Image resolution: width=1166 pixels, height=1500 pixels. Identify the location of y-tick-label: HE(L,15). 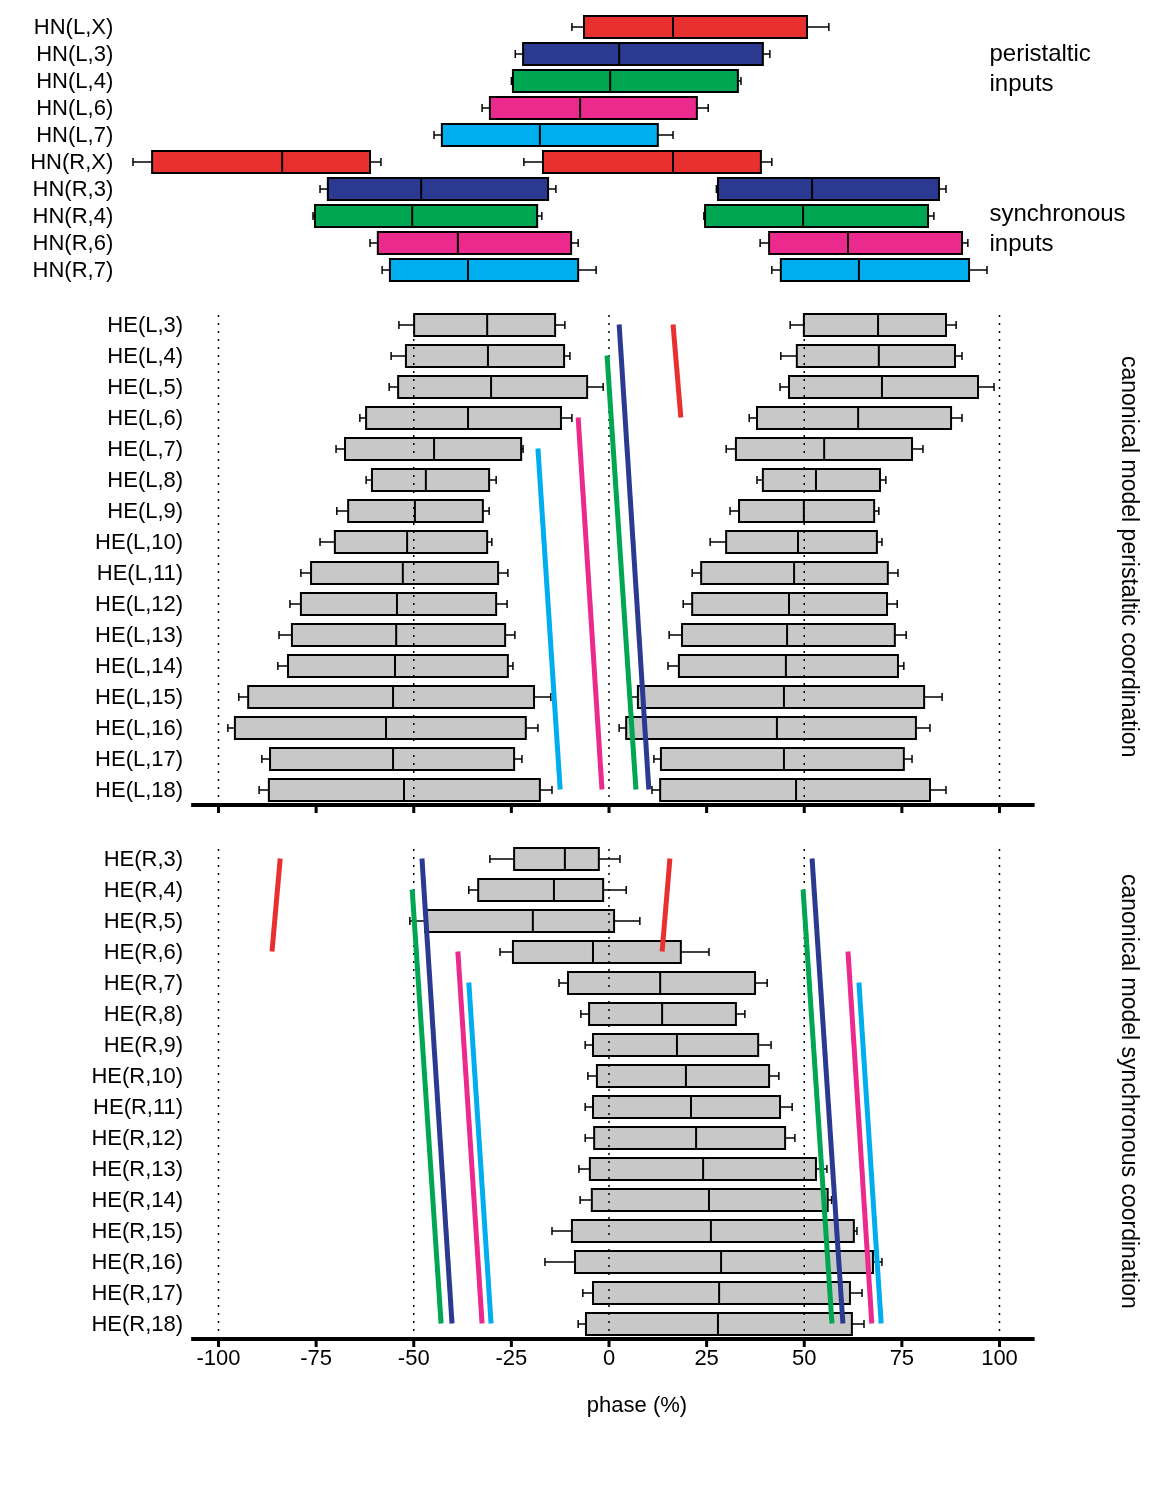
(139, 697).